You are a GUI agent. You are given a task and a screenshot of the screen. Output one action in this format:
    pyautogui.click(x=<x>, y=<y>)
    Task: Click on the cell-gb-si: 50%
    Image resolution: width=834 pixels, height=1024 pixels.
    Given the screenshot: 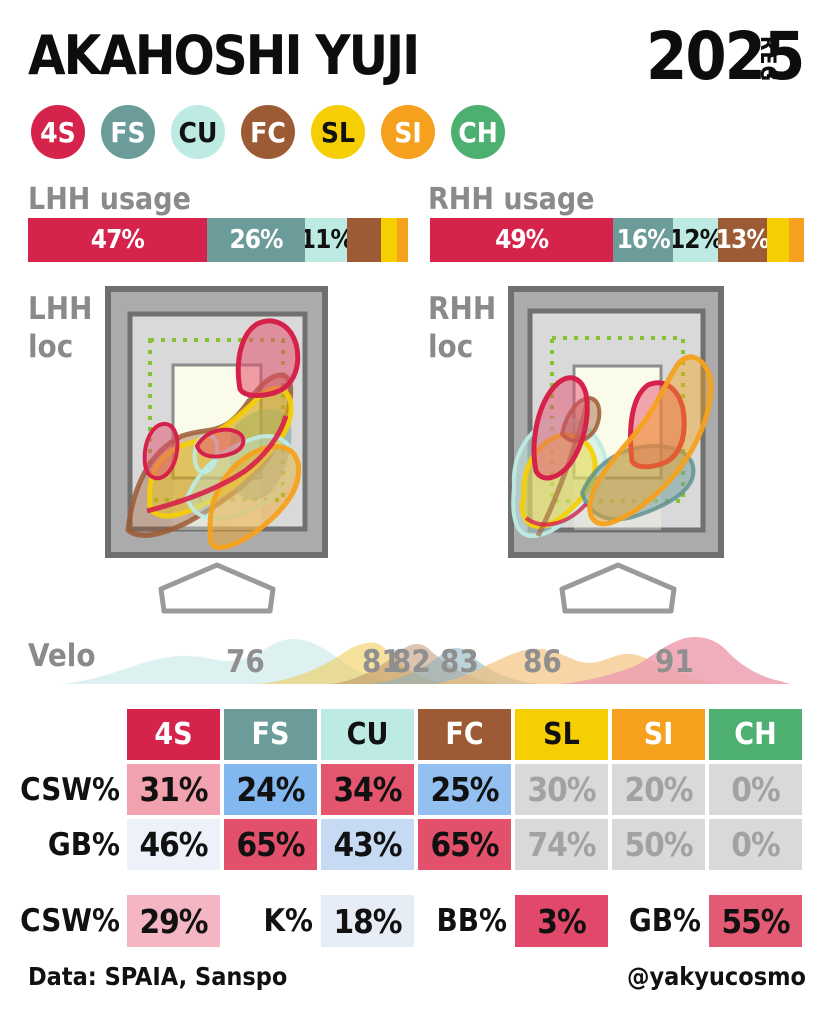 What is the action you would take?
    pyautogui.click(x=658, y=844)
    